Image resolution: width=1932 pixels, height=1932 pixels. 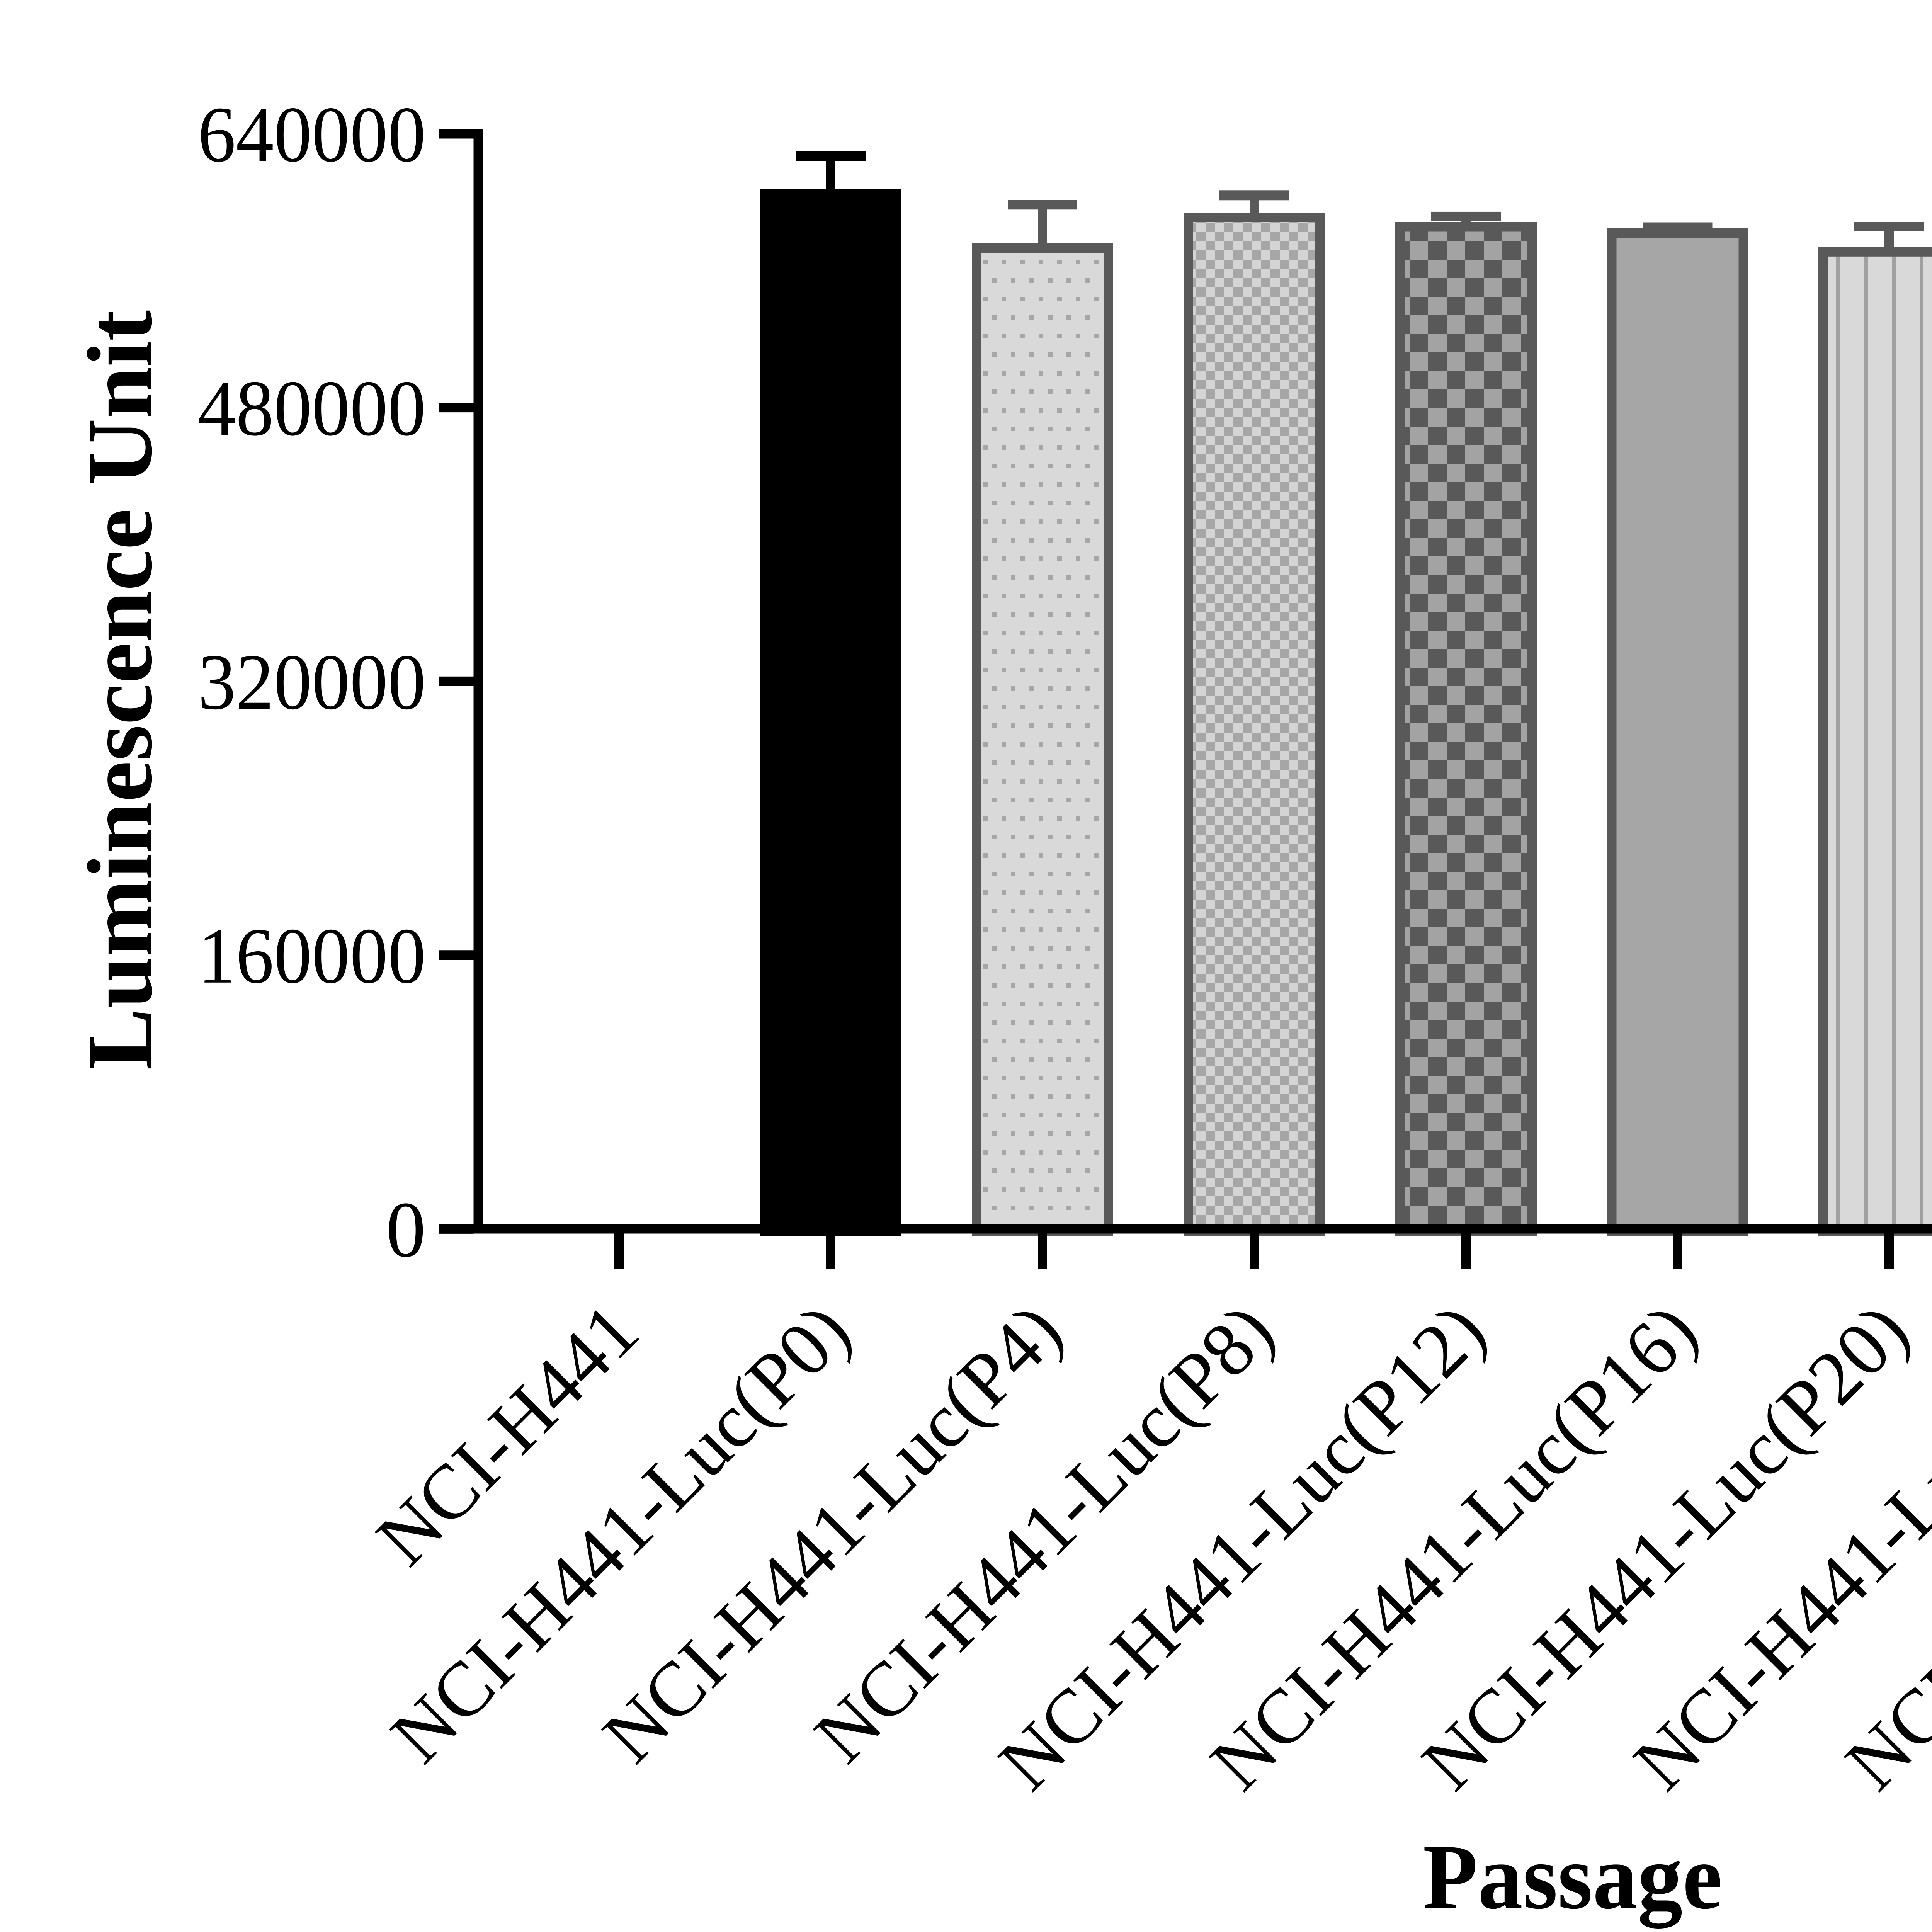 What do you see at coordinates (312, 682) in the screenshot?
I see `svg-text: 320000` at bounding box center [312, 682].